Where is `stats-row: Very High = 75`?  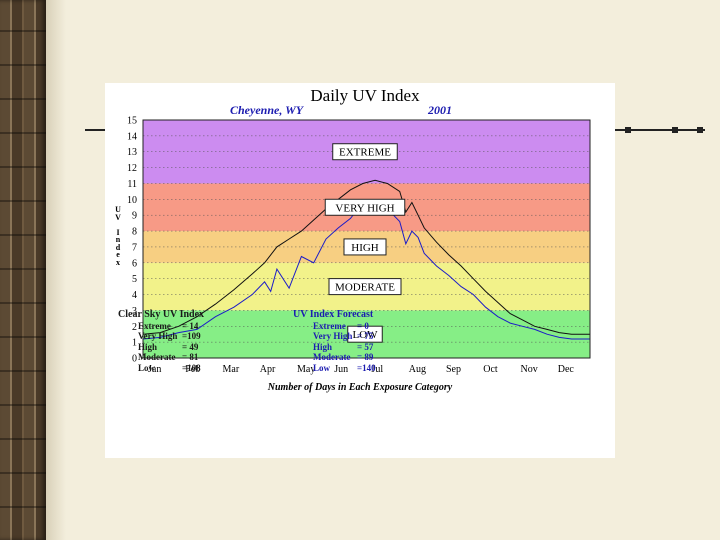
stats-row: Very High = 75 is located at coordinates (344, 336).